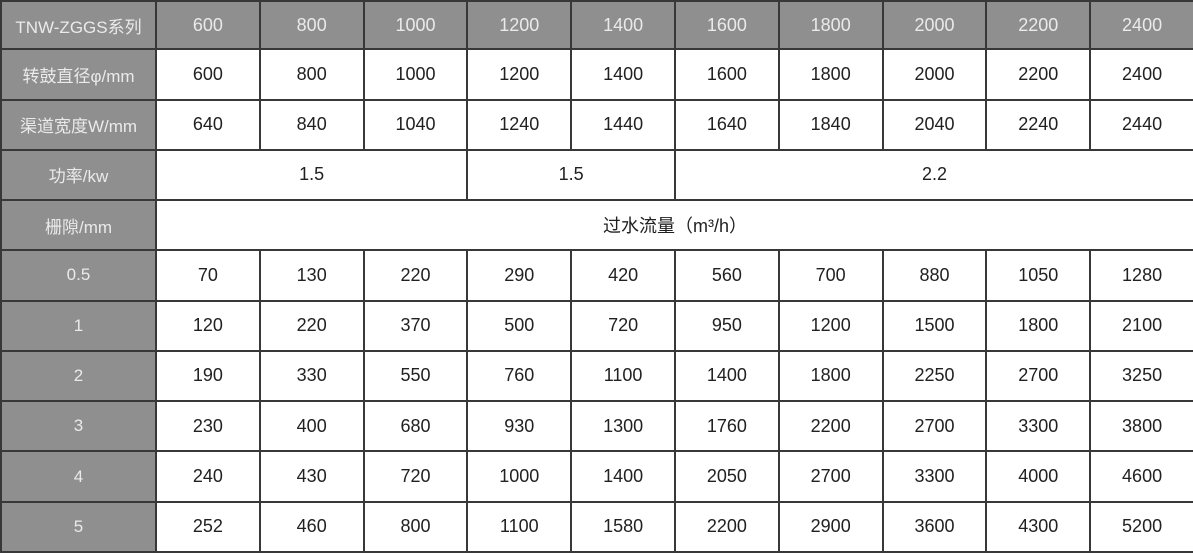  I want to click on row-label-cell: 栅隙/mm, so click(78, 225).